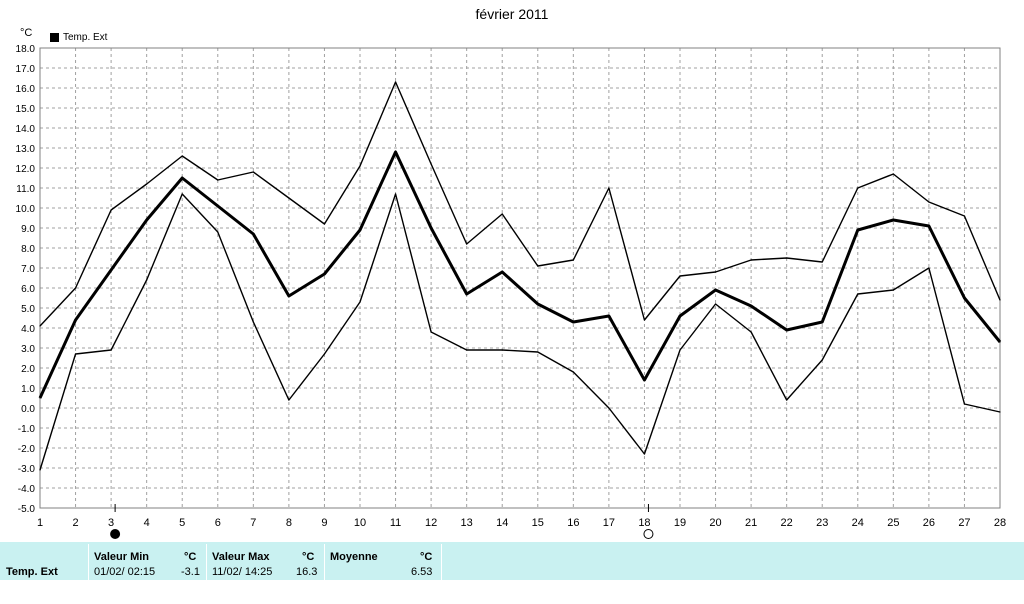 This screenshot has width=1024, height=604. Describe the element at coordinates (25, 189) in the screenshot. I see `y-tick-label: 11.0` at that location.